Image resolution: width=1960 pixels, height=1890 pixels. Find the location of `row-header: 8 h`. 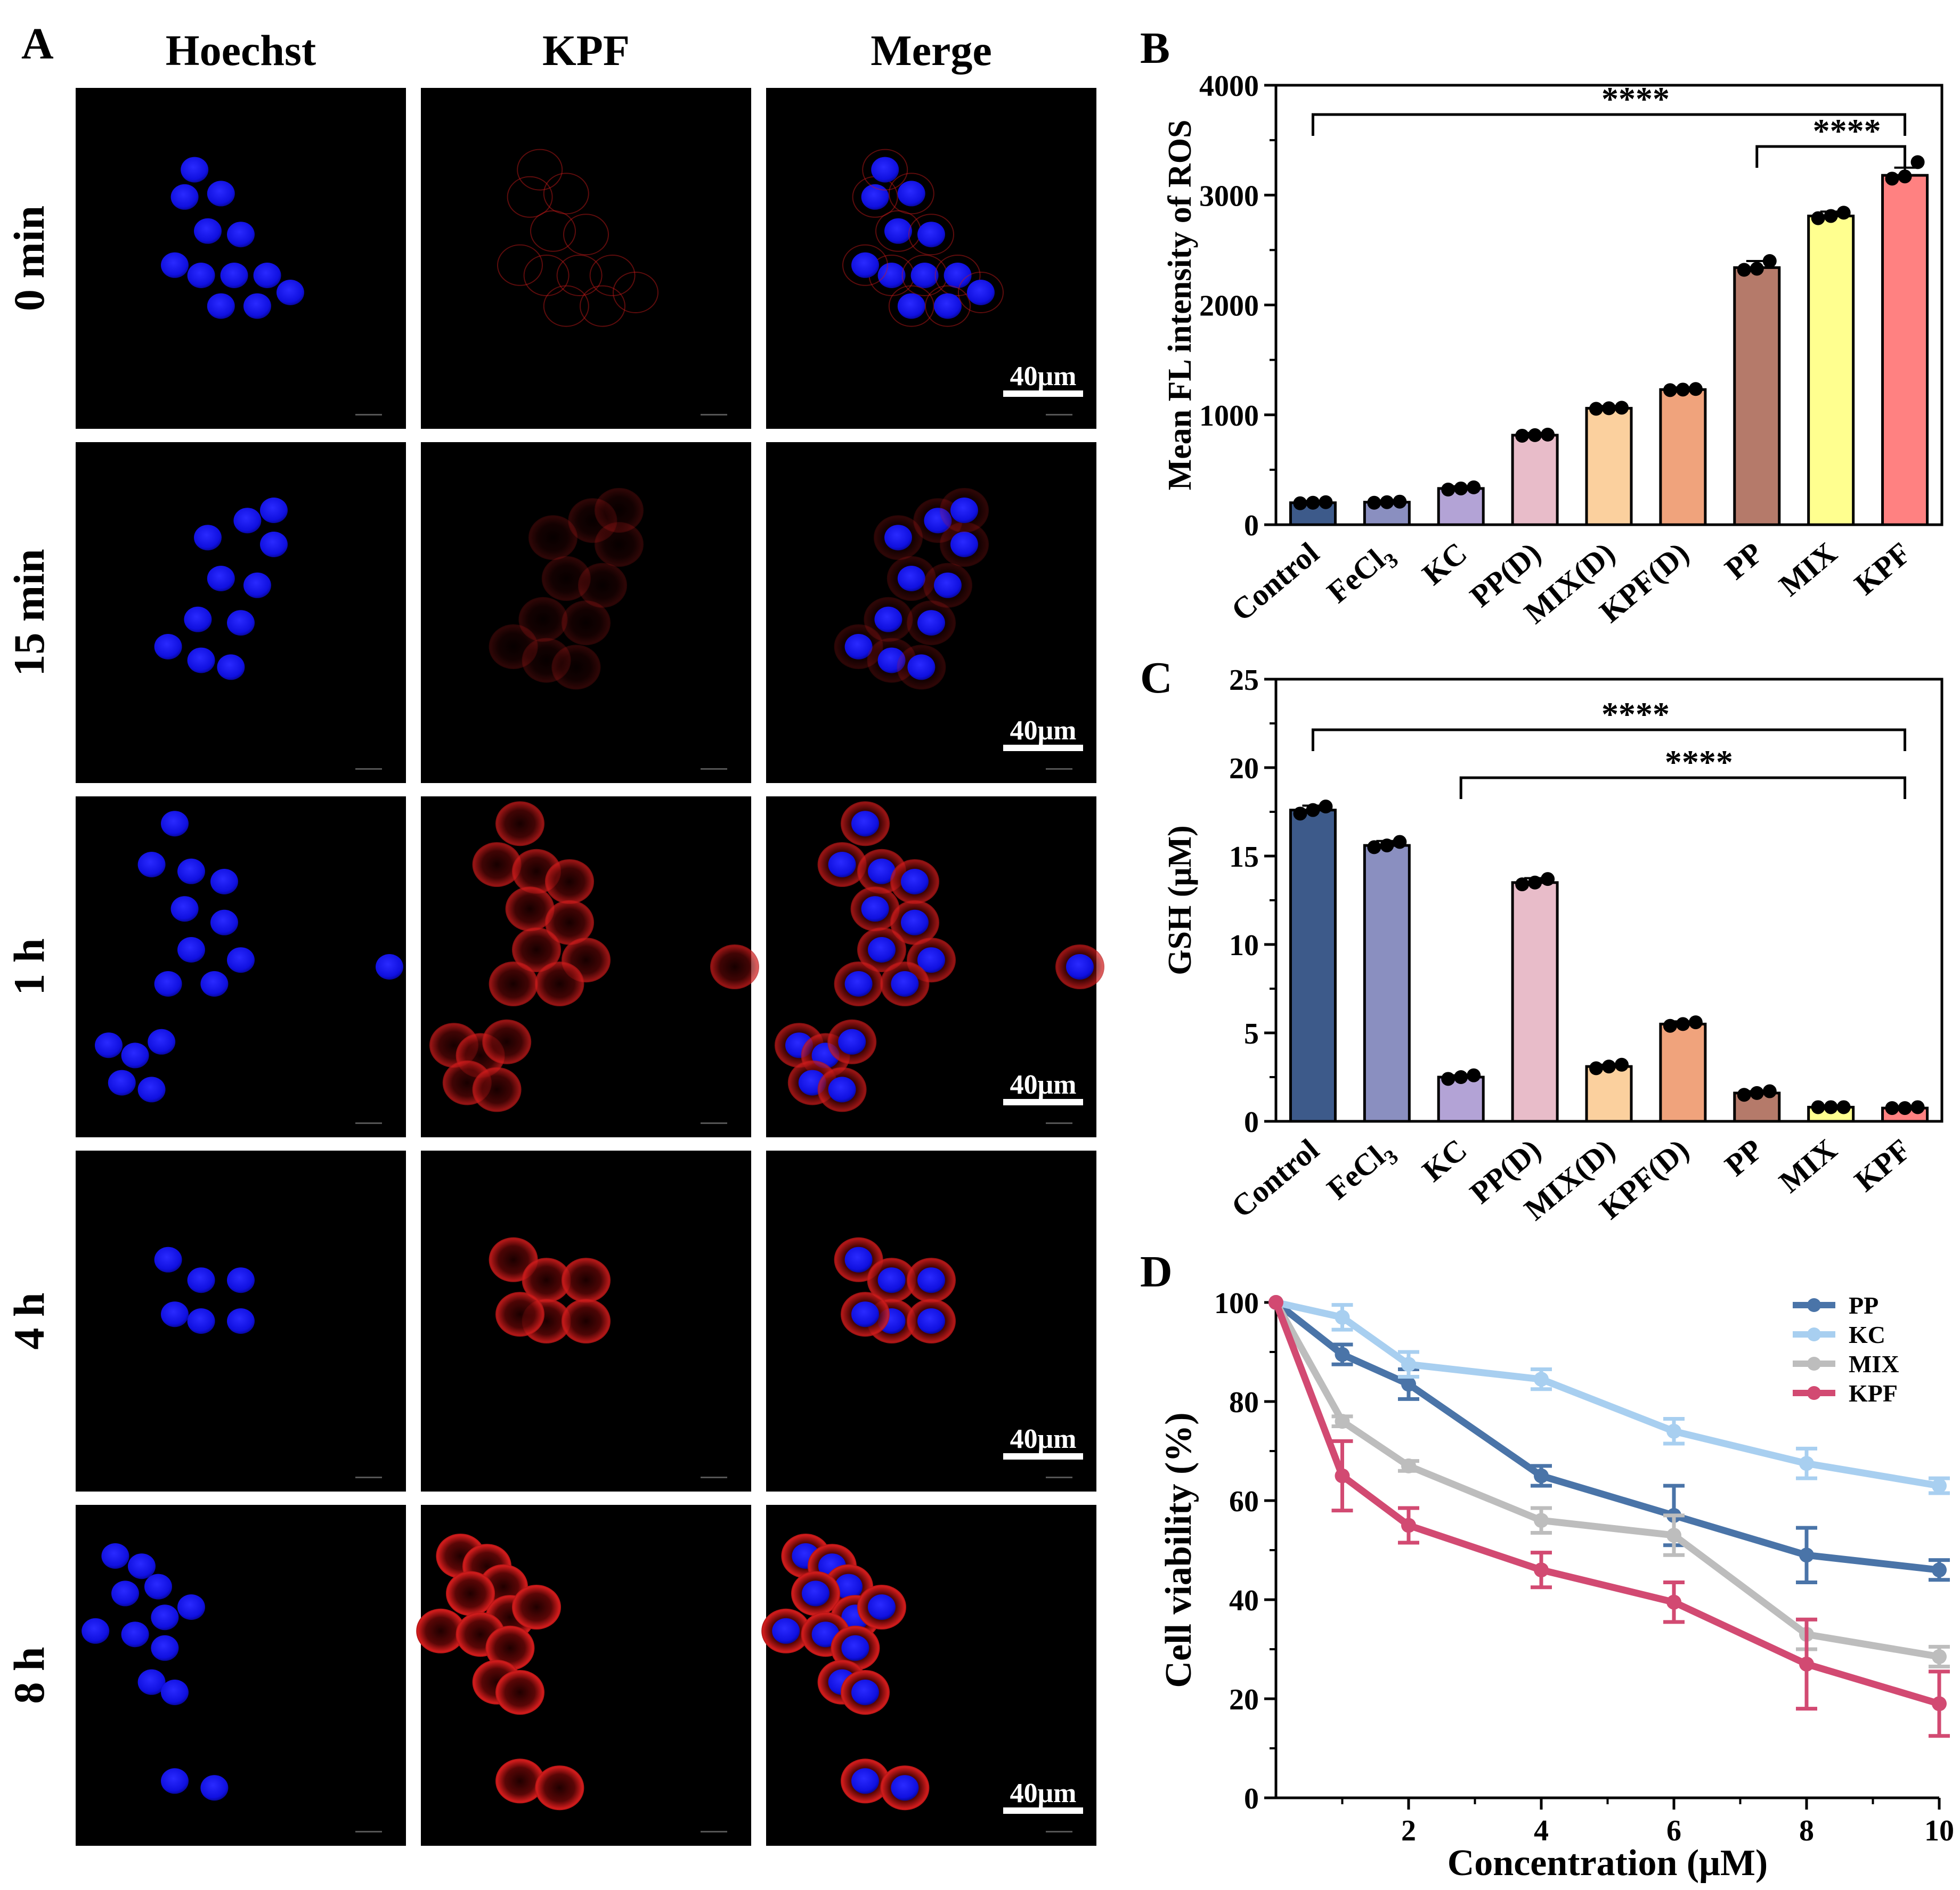

row-header: 8 h is located at coordinates (29, 1675).